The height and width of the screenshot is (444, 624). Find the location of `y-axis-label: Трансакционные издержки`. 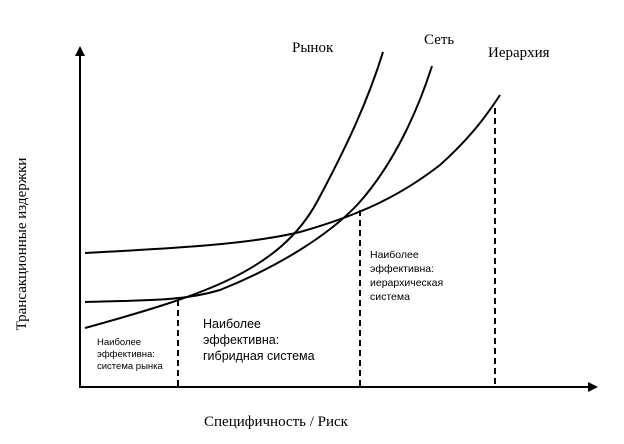

y-axis-label: Трансакционные издержки is located at coordinates (22, 244).